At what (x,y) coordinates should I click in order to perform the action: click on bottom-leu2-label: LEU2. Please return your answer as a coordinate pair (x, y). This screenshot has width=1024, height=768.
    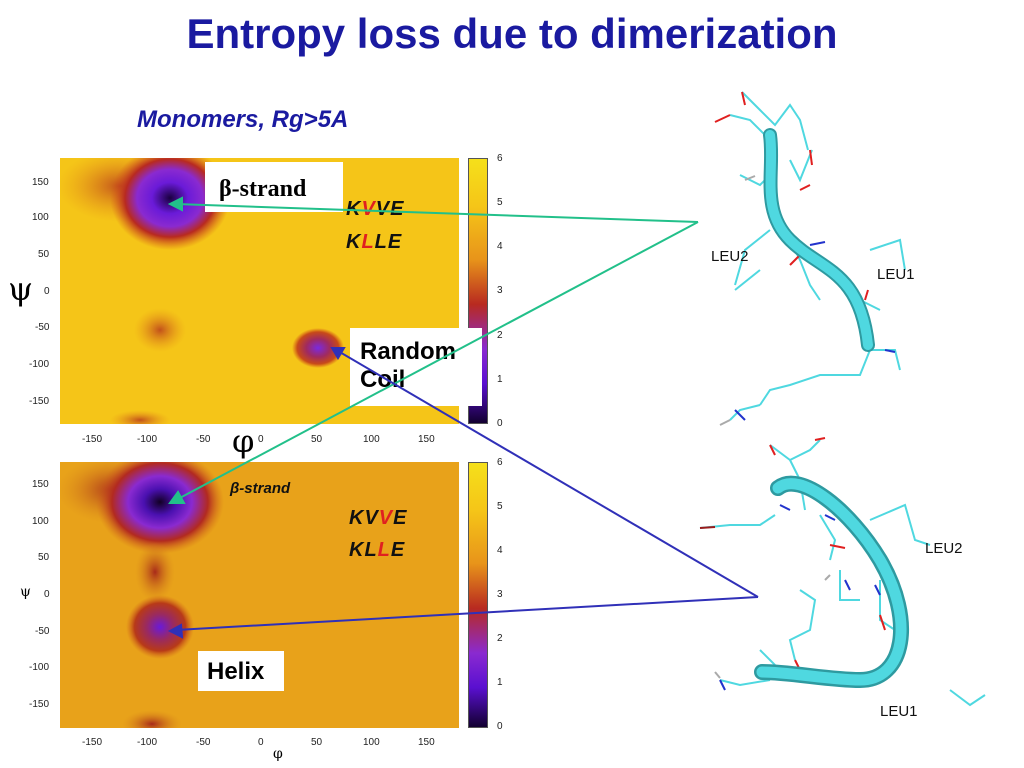
    Looking at the image, I should click on (944, 548).